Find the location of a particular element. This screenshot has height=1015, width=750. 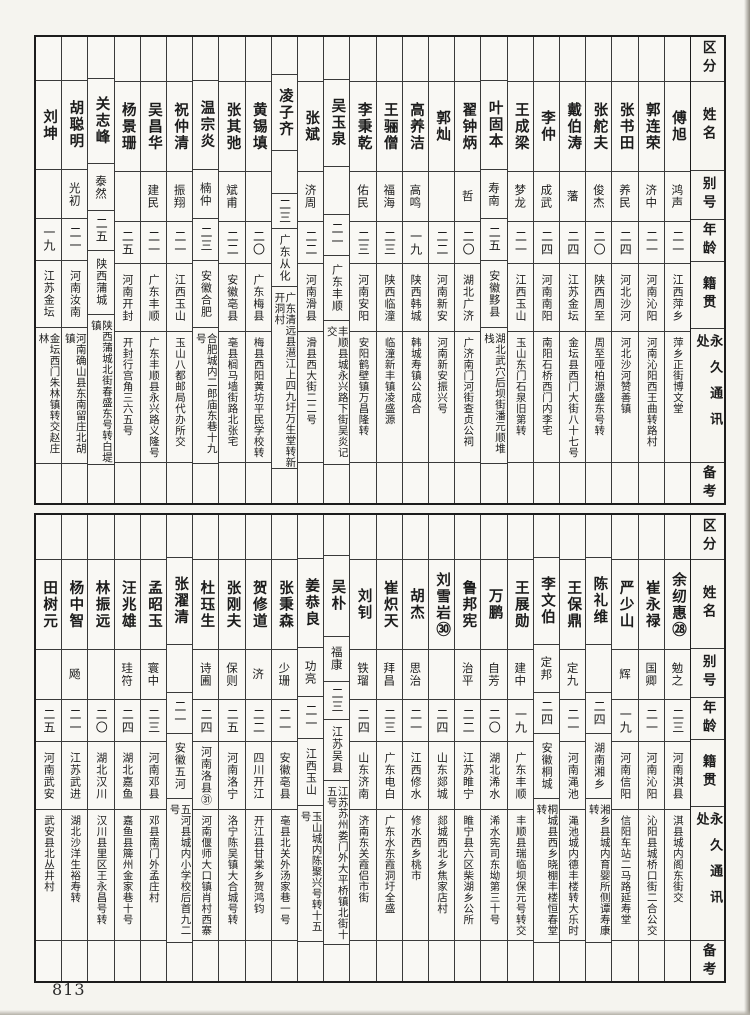

address-cell: 临潼新丰镇凌盛源 is located at coordinates (389, 397).